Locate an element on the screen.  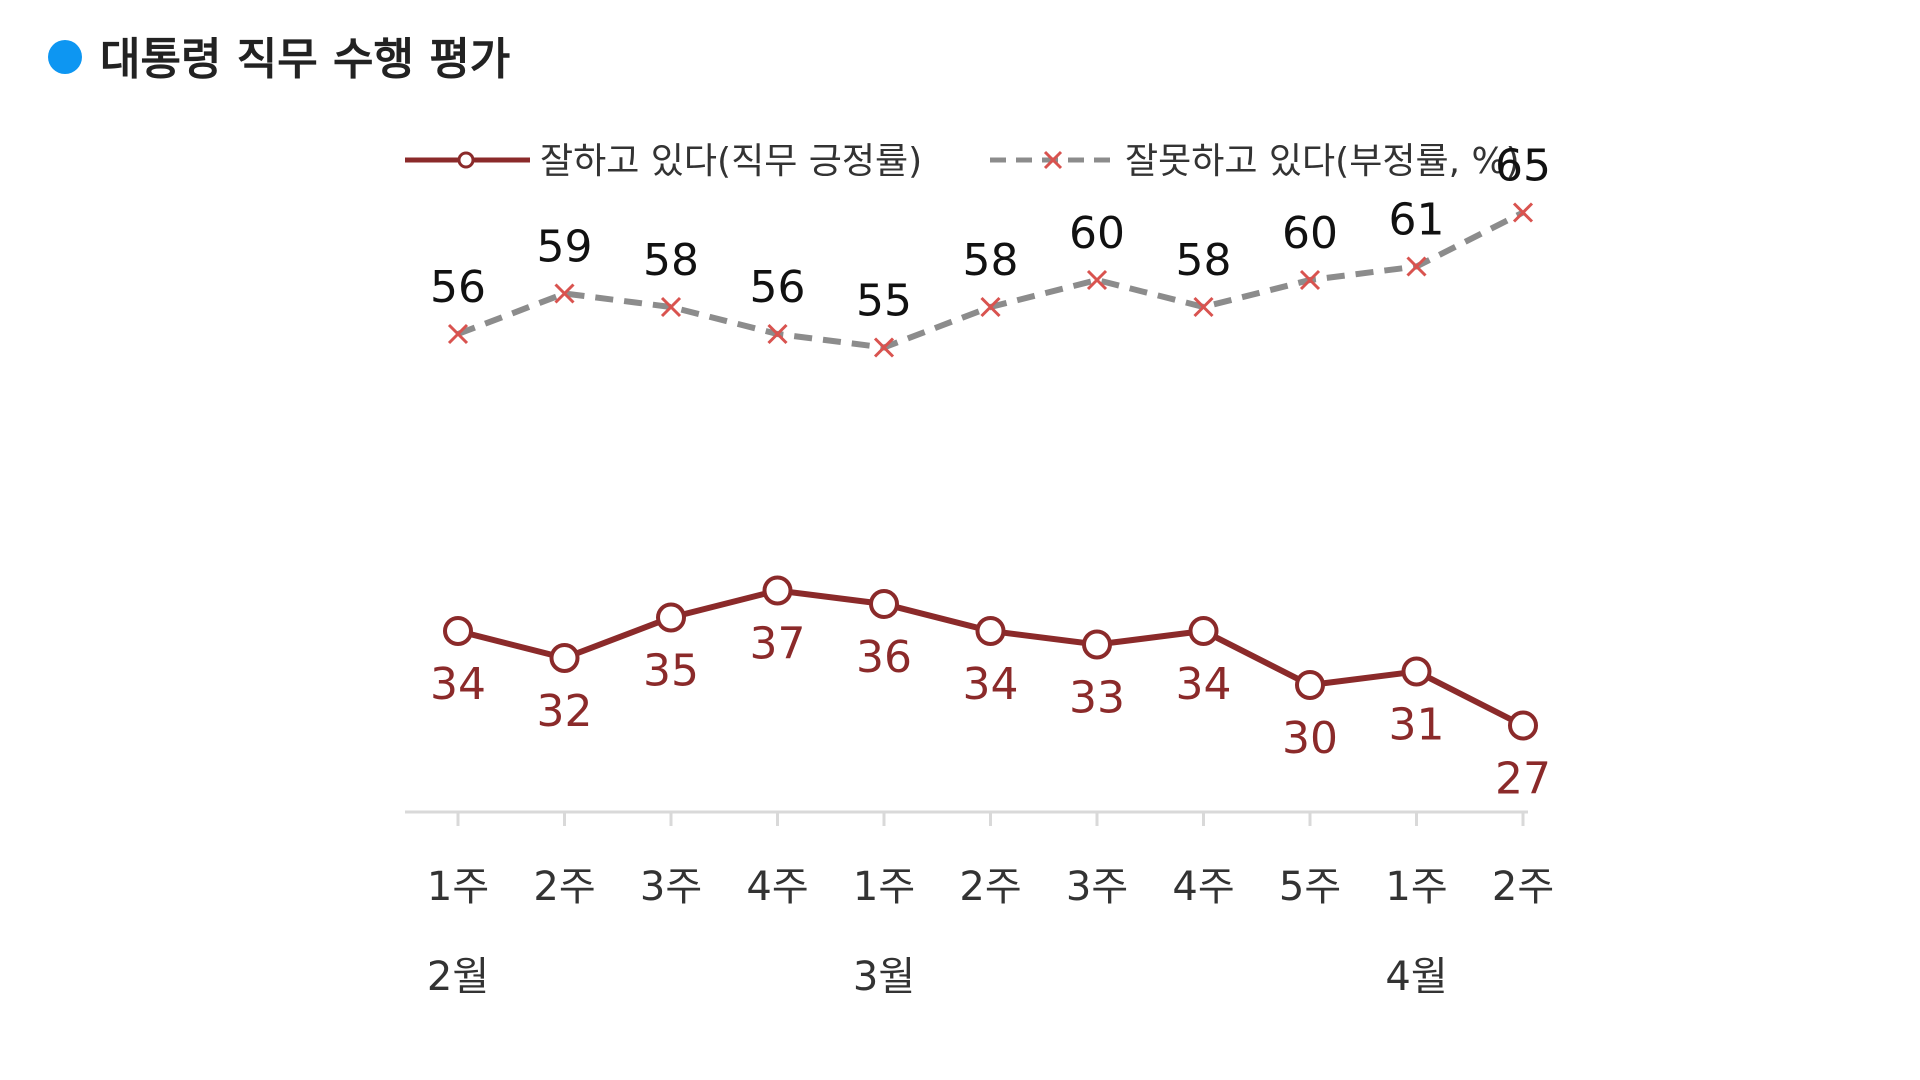
title-dot-icon is located at coordinates (65, 57).